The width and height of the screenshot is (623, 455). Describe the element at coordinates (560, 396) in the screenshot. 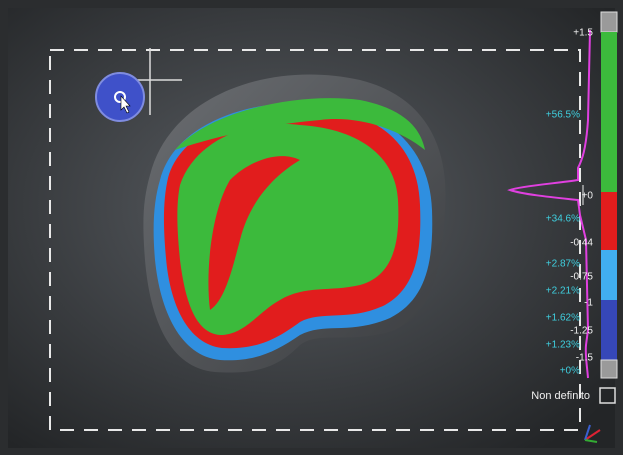

I see `checkbox-label: Non definito` at that location.